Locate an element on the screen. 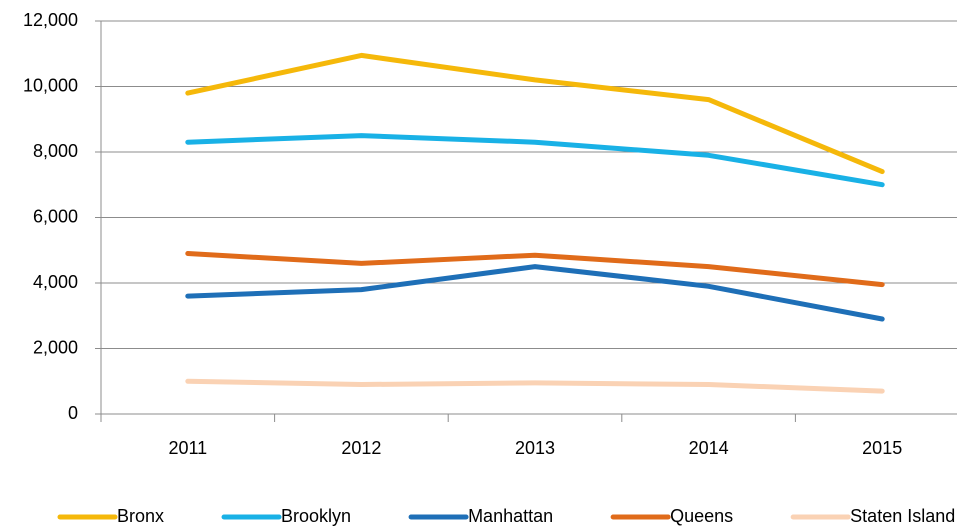 The image size is (959, 529). y-tick-label: 8,000 is located at coordinates (55, 151).